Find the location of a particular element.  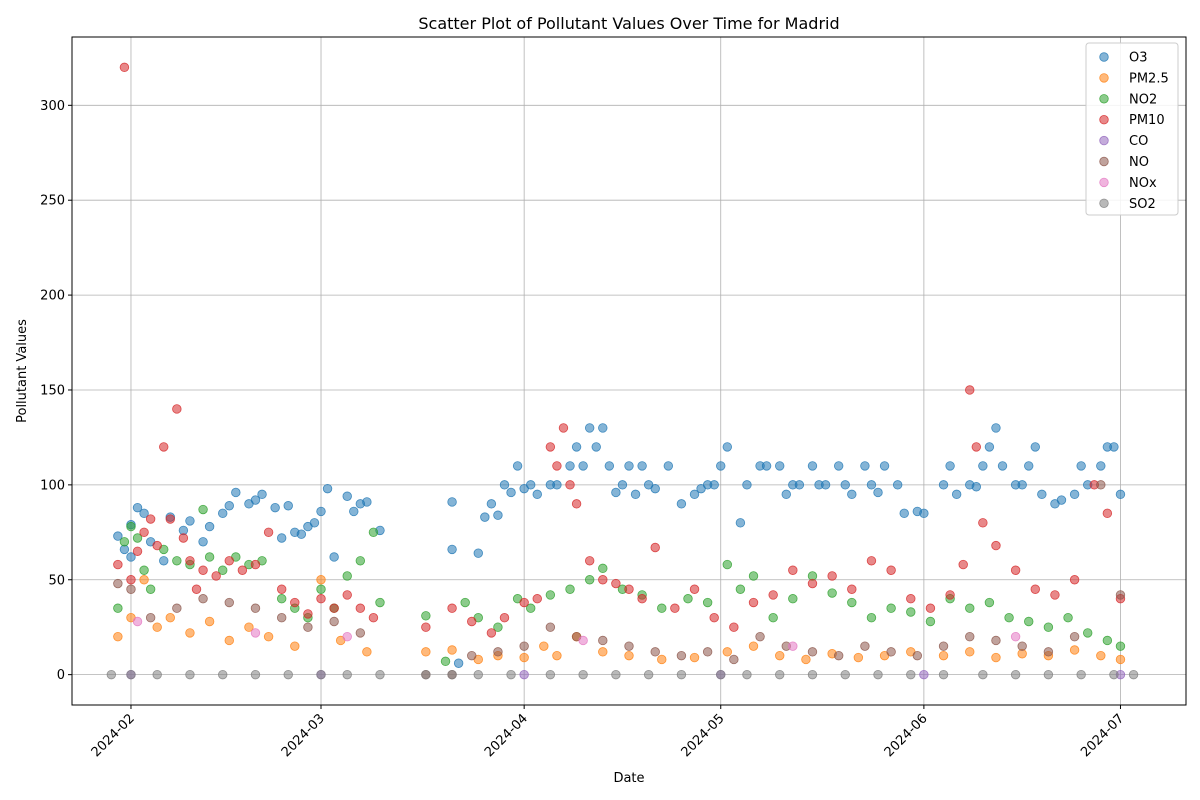

legend-label: O3 is located at coordinates (1138, 58).